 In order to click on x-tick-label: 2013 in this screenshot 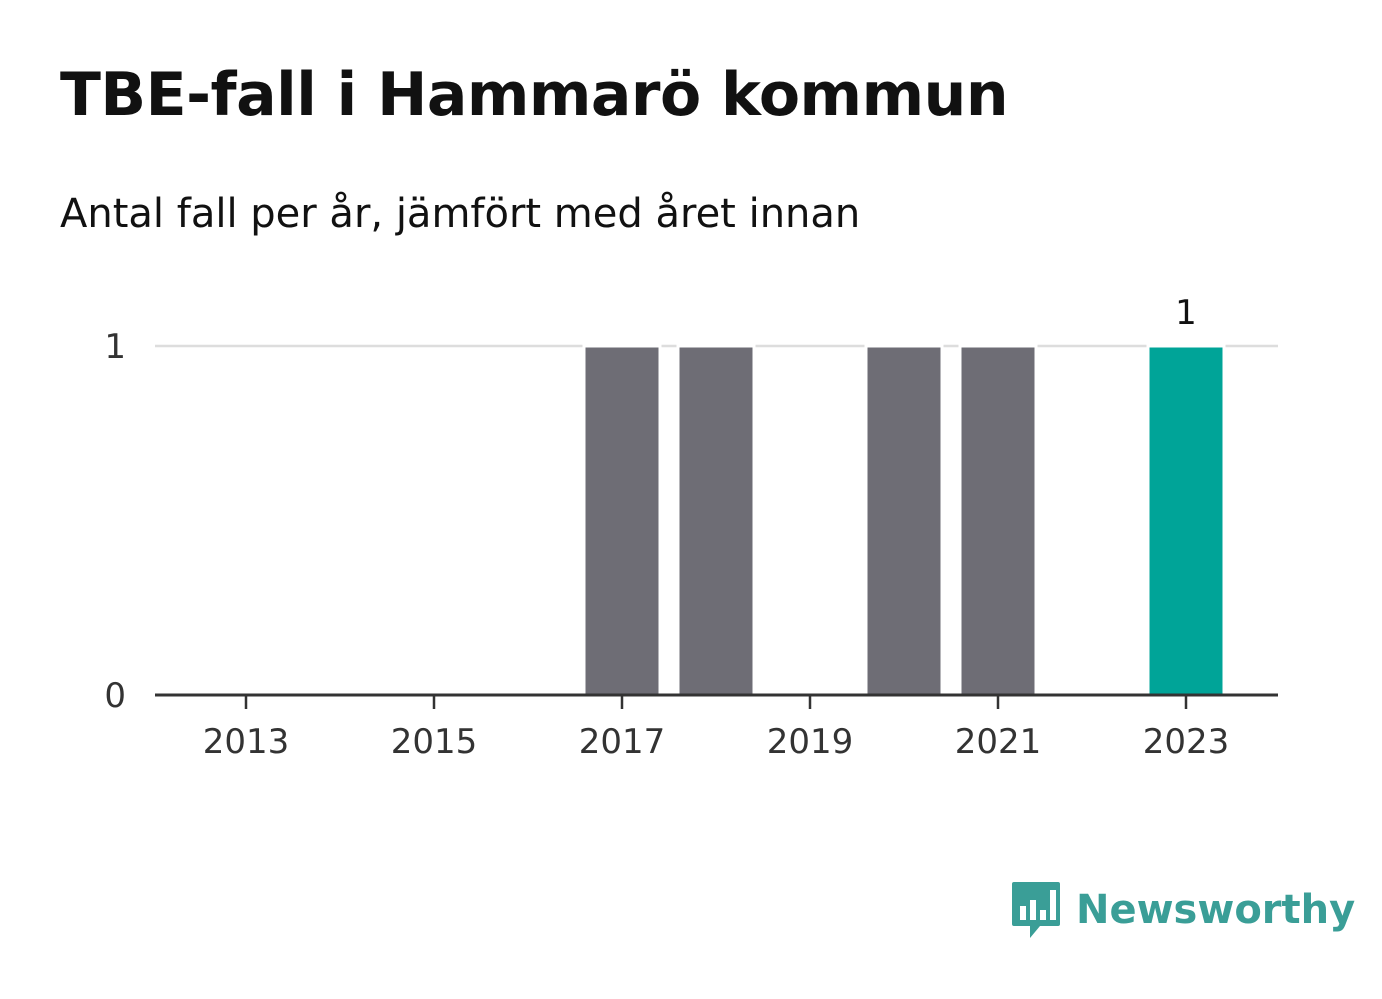, I will do `click(246, 742)`.